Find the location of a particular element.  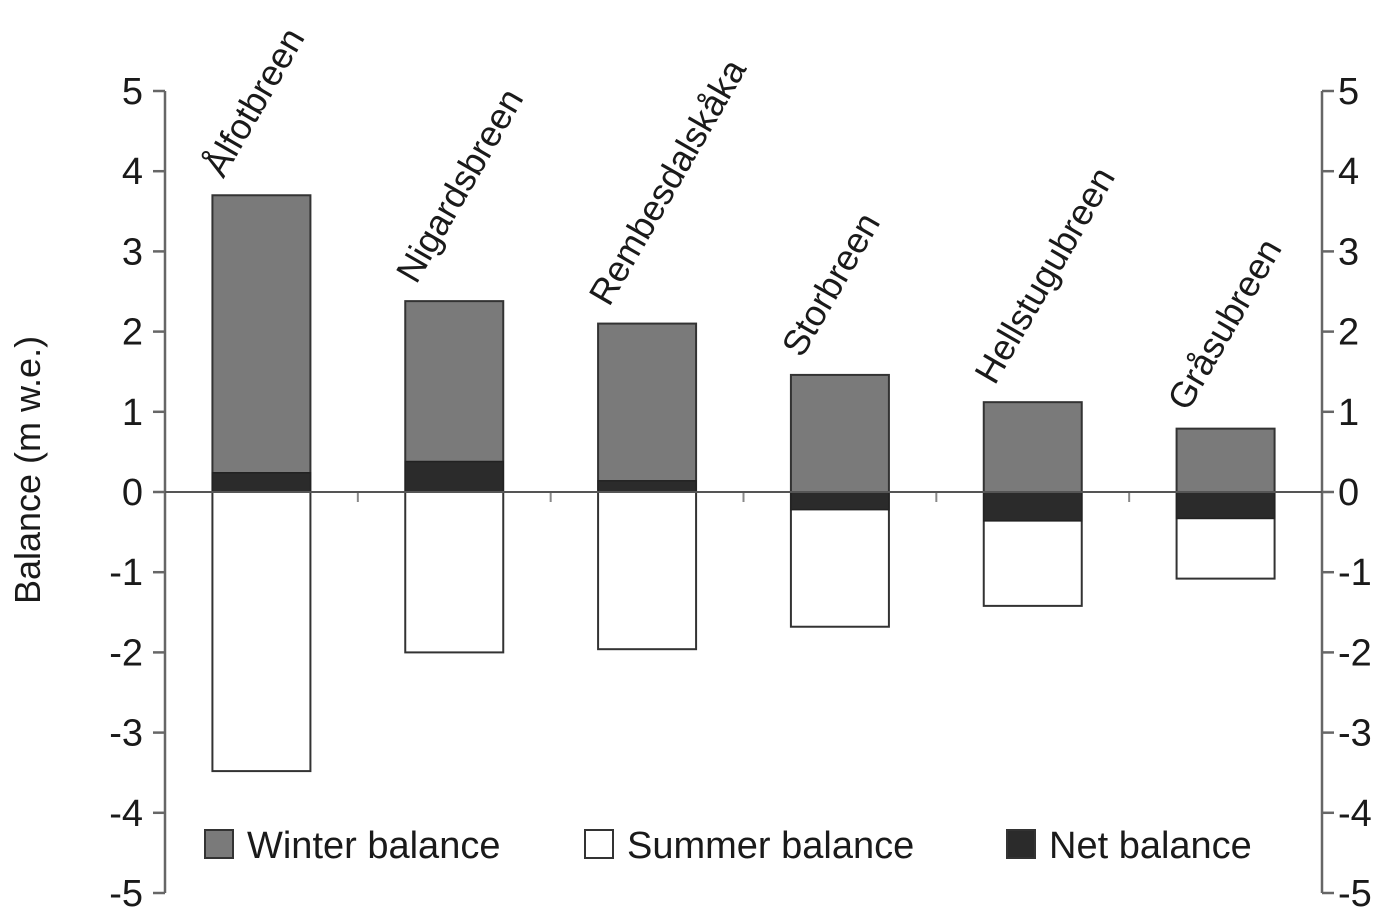

y-tick-label-right: 1 is located at coordinates (1348, 413).